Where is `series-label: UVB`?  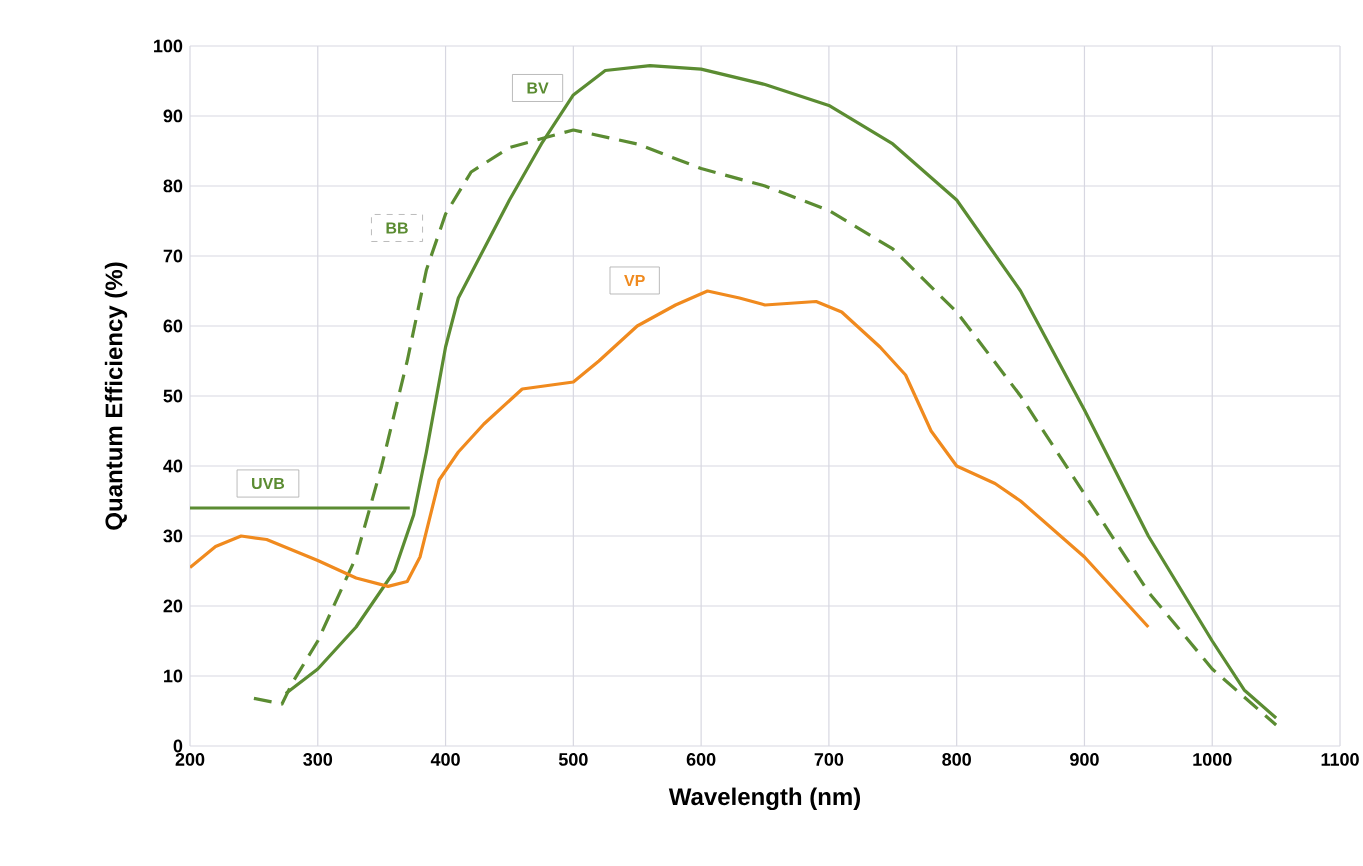 series-label: UVB is located at coordinates (268, 483).